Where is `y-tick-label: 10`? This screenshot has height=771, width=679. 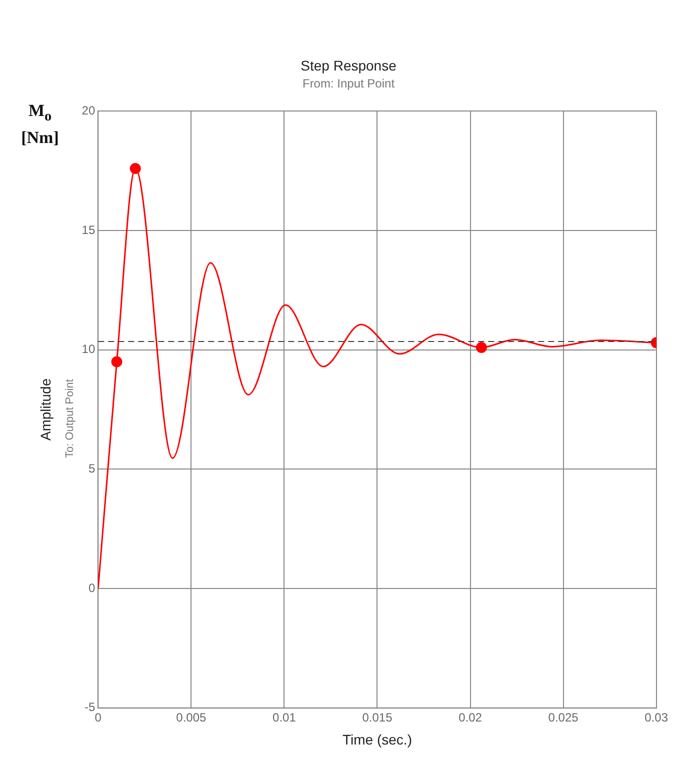
y-tick-label: 10 is located at coordinates (89, 349).